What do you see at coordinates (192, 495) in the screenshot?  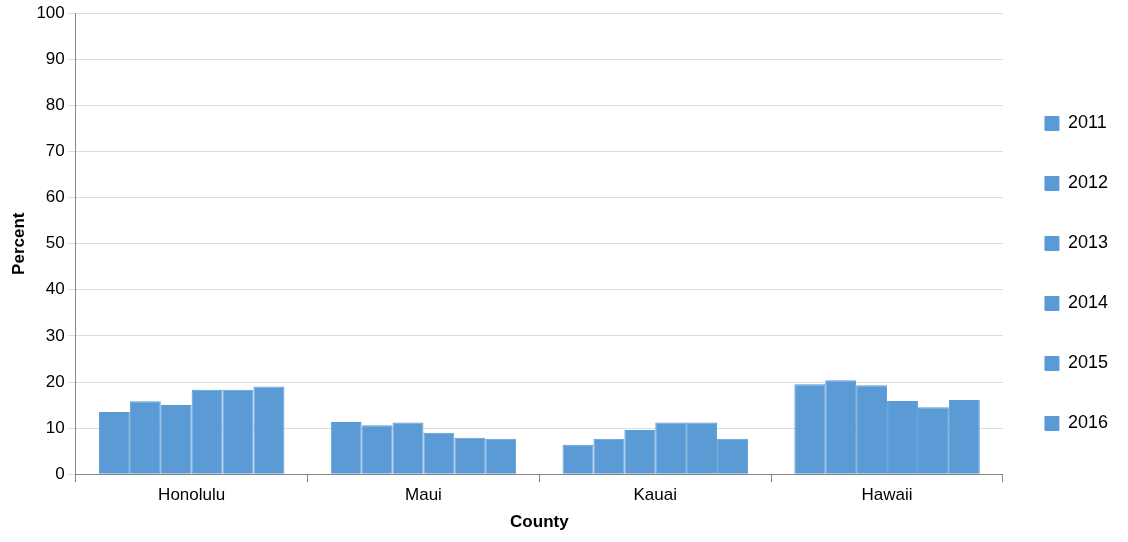 I see `x-tick-label: Honolulu` at bounding box center [192, 495].